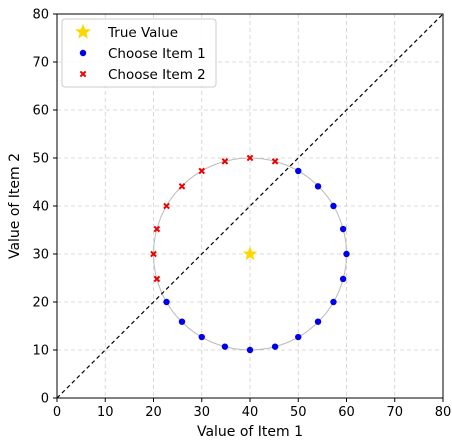 The height and width of the screenshot is (440, 452). Describe the element at coordinates (45, 399) in the screenshot. I see `y-tick-label: 0` at that location.